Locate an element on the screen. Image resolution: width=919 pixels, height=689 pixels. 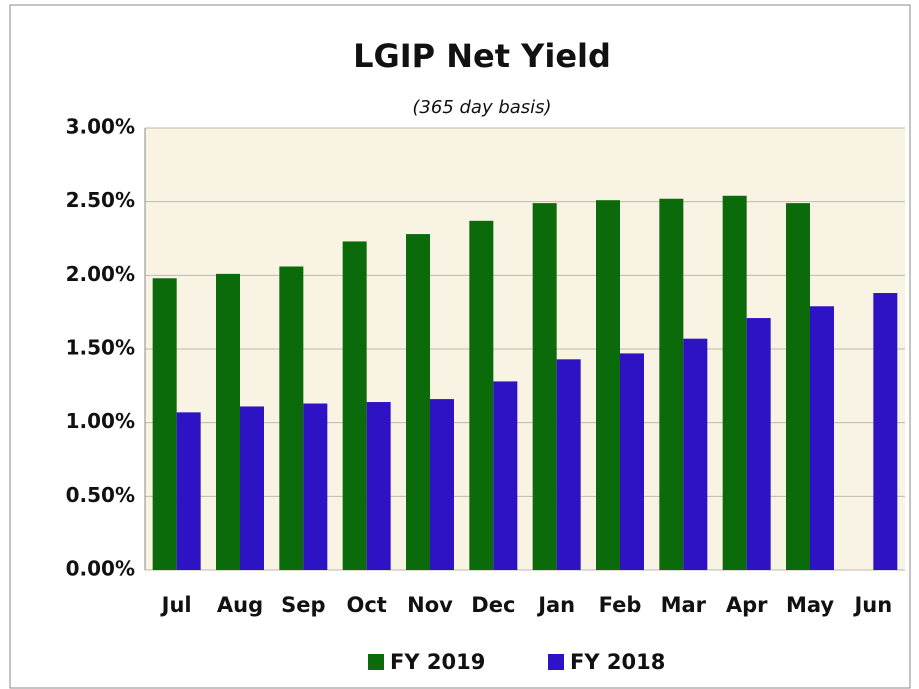
y-tick-label: 0.50% is located at coordinates (100, 495).